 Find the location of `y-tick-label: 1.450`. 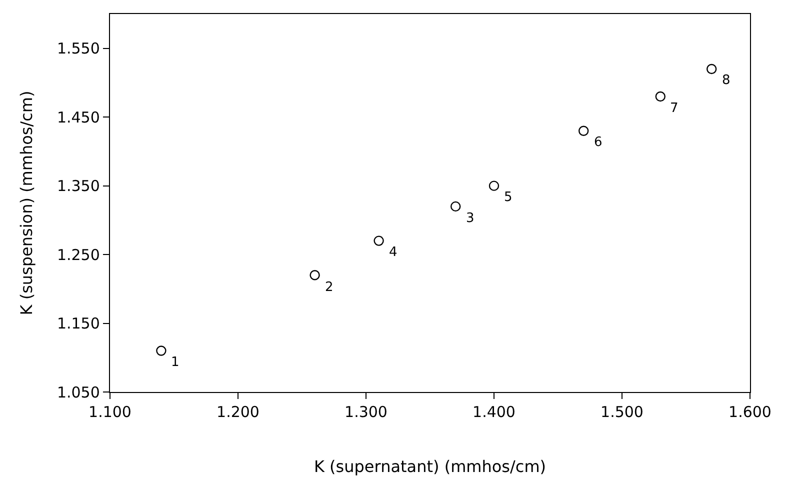

y-tick-label: 1.450 is located at coordinates (78, 117).